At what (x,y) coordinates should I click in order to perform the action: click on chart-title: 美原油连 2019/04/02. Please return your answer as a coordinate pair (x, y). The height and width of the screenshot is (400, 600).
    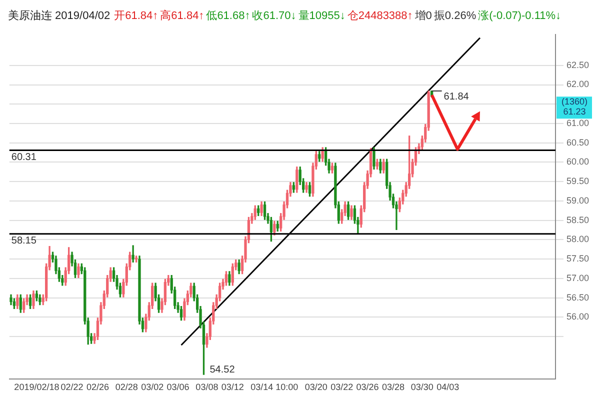
    Looking at the image, I should click on (59, 16).